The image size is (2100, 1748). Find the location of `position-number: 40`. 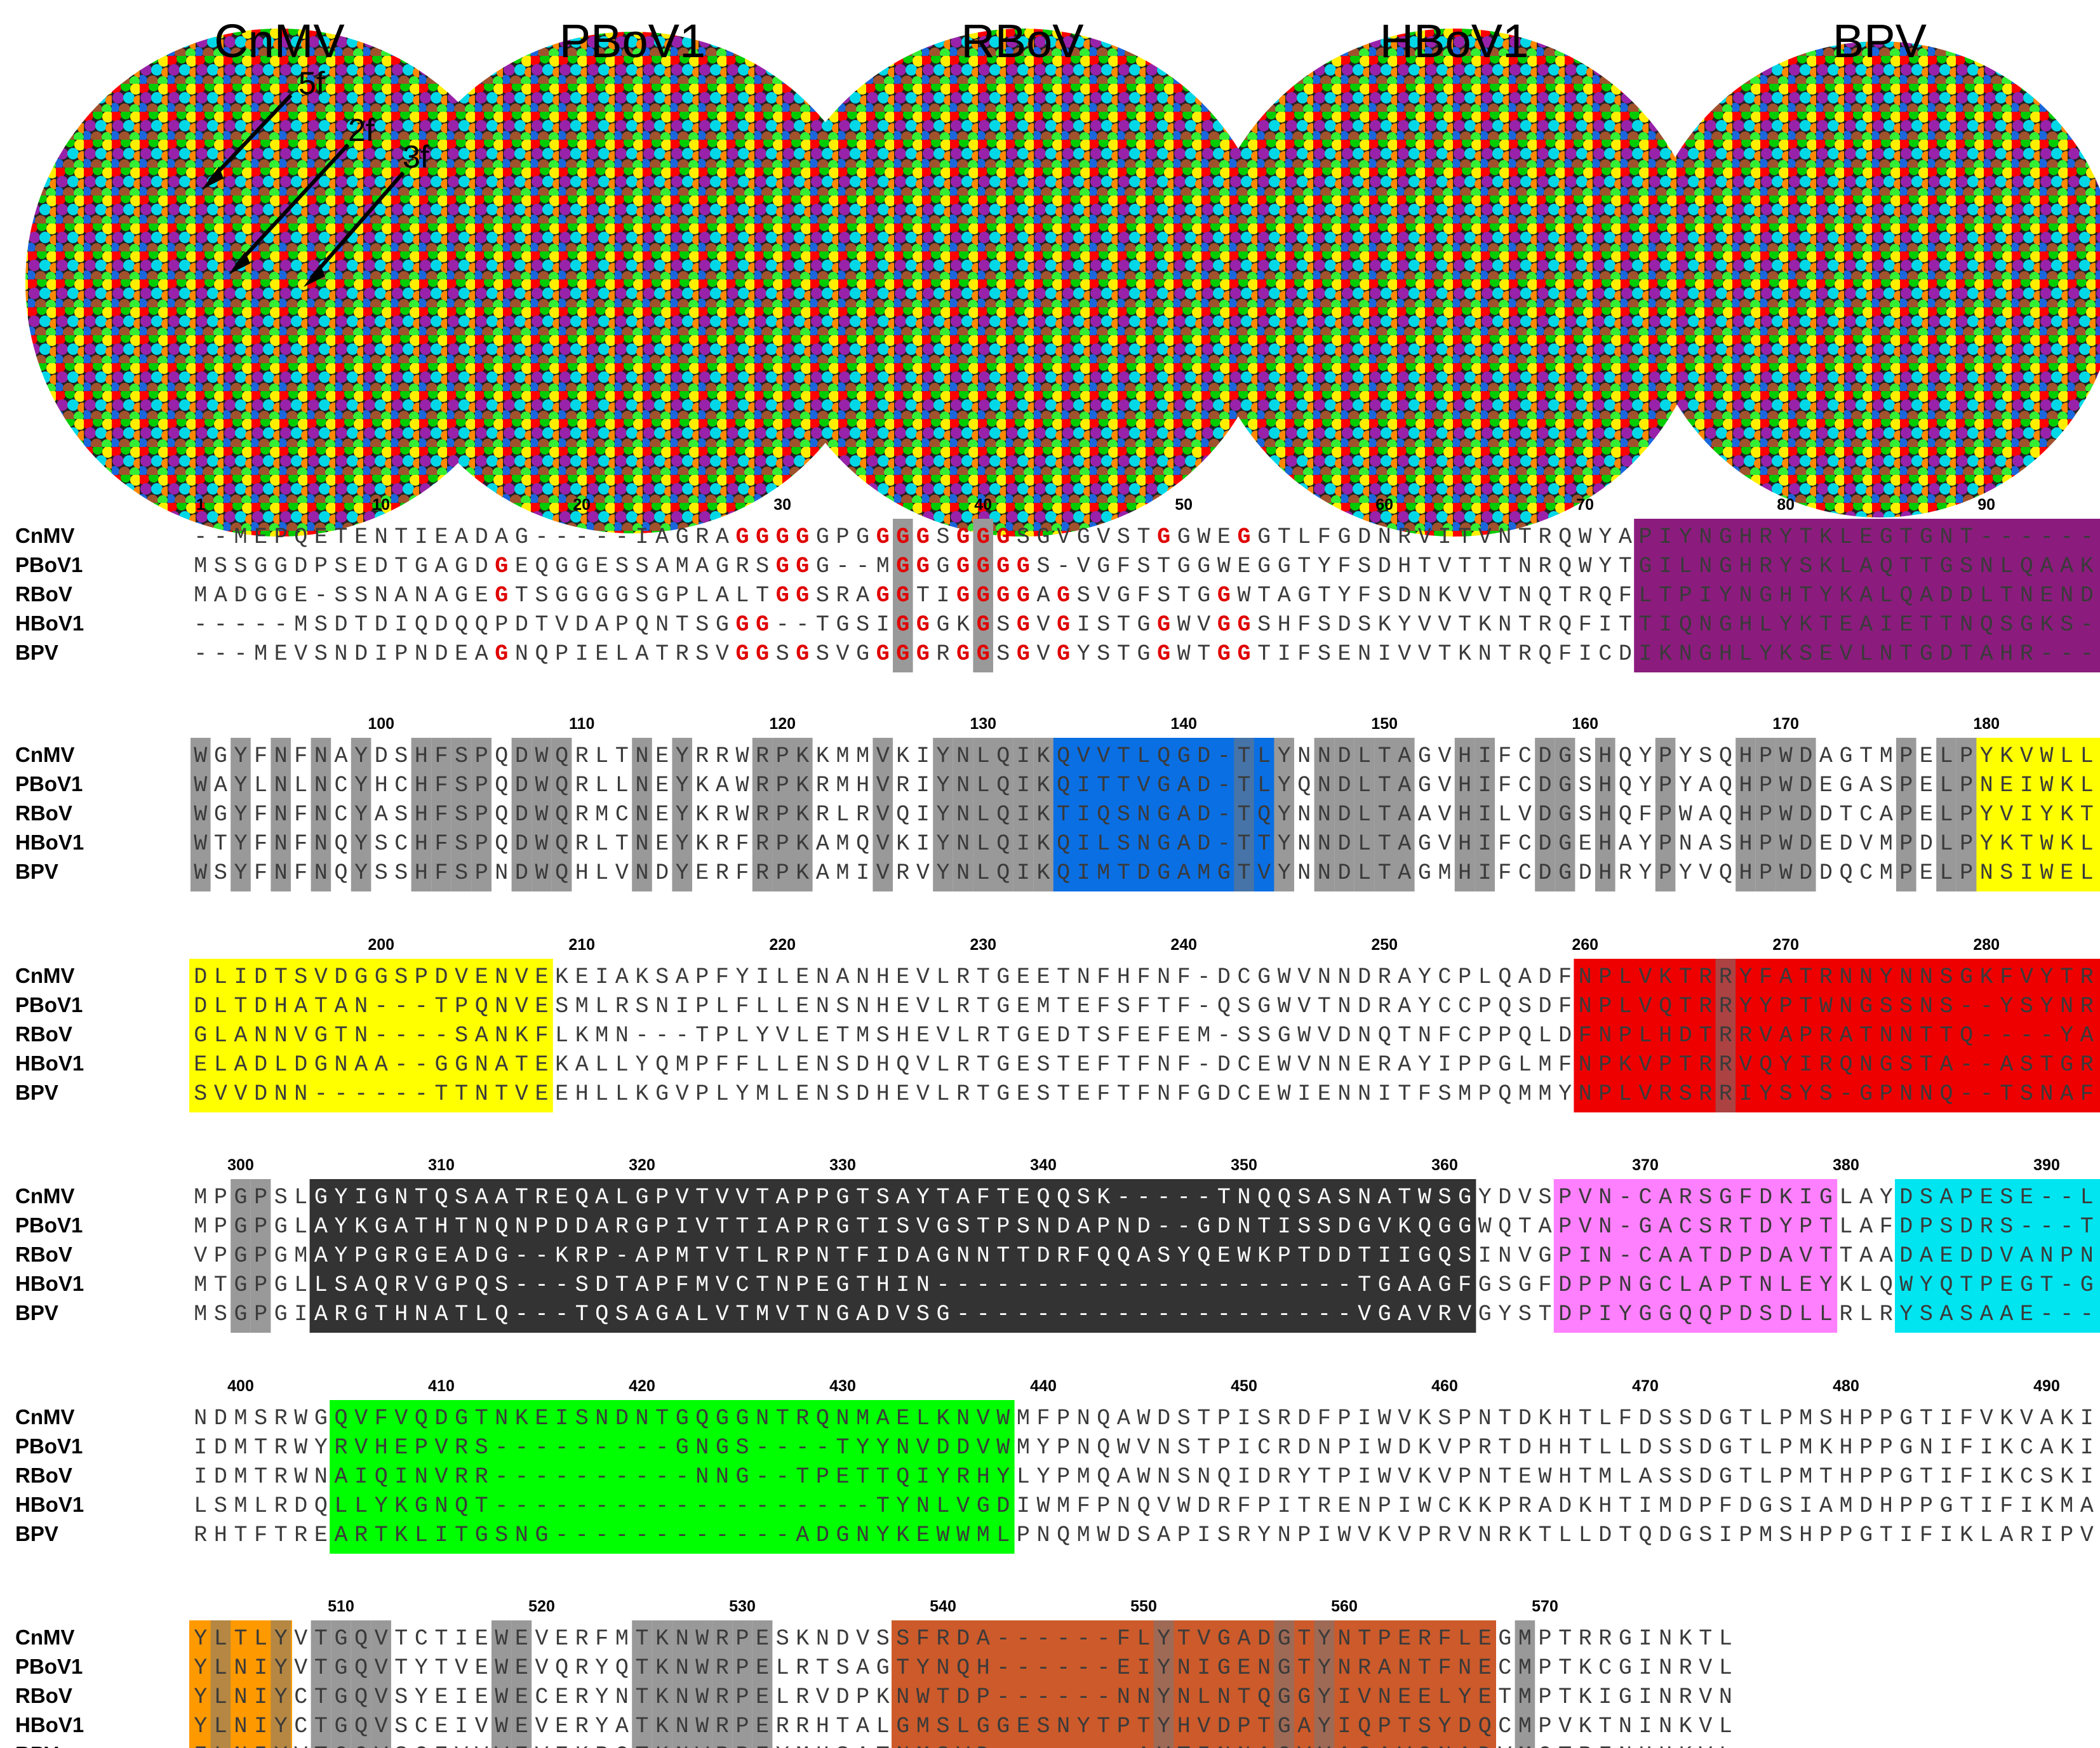

position-number: 40 is located at coordinates (983, 505).